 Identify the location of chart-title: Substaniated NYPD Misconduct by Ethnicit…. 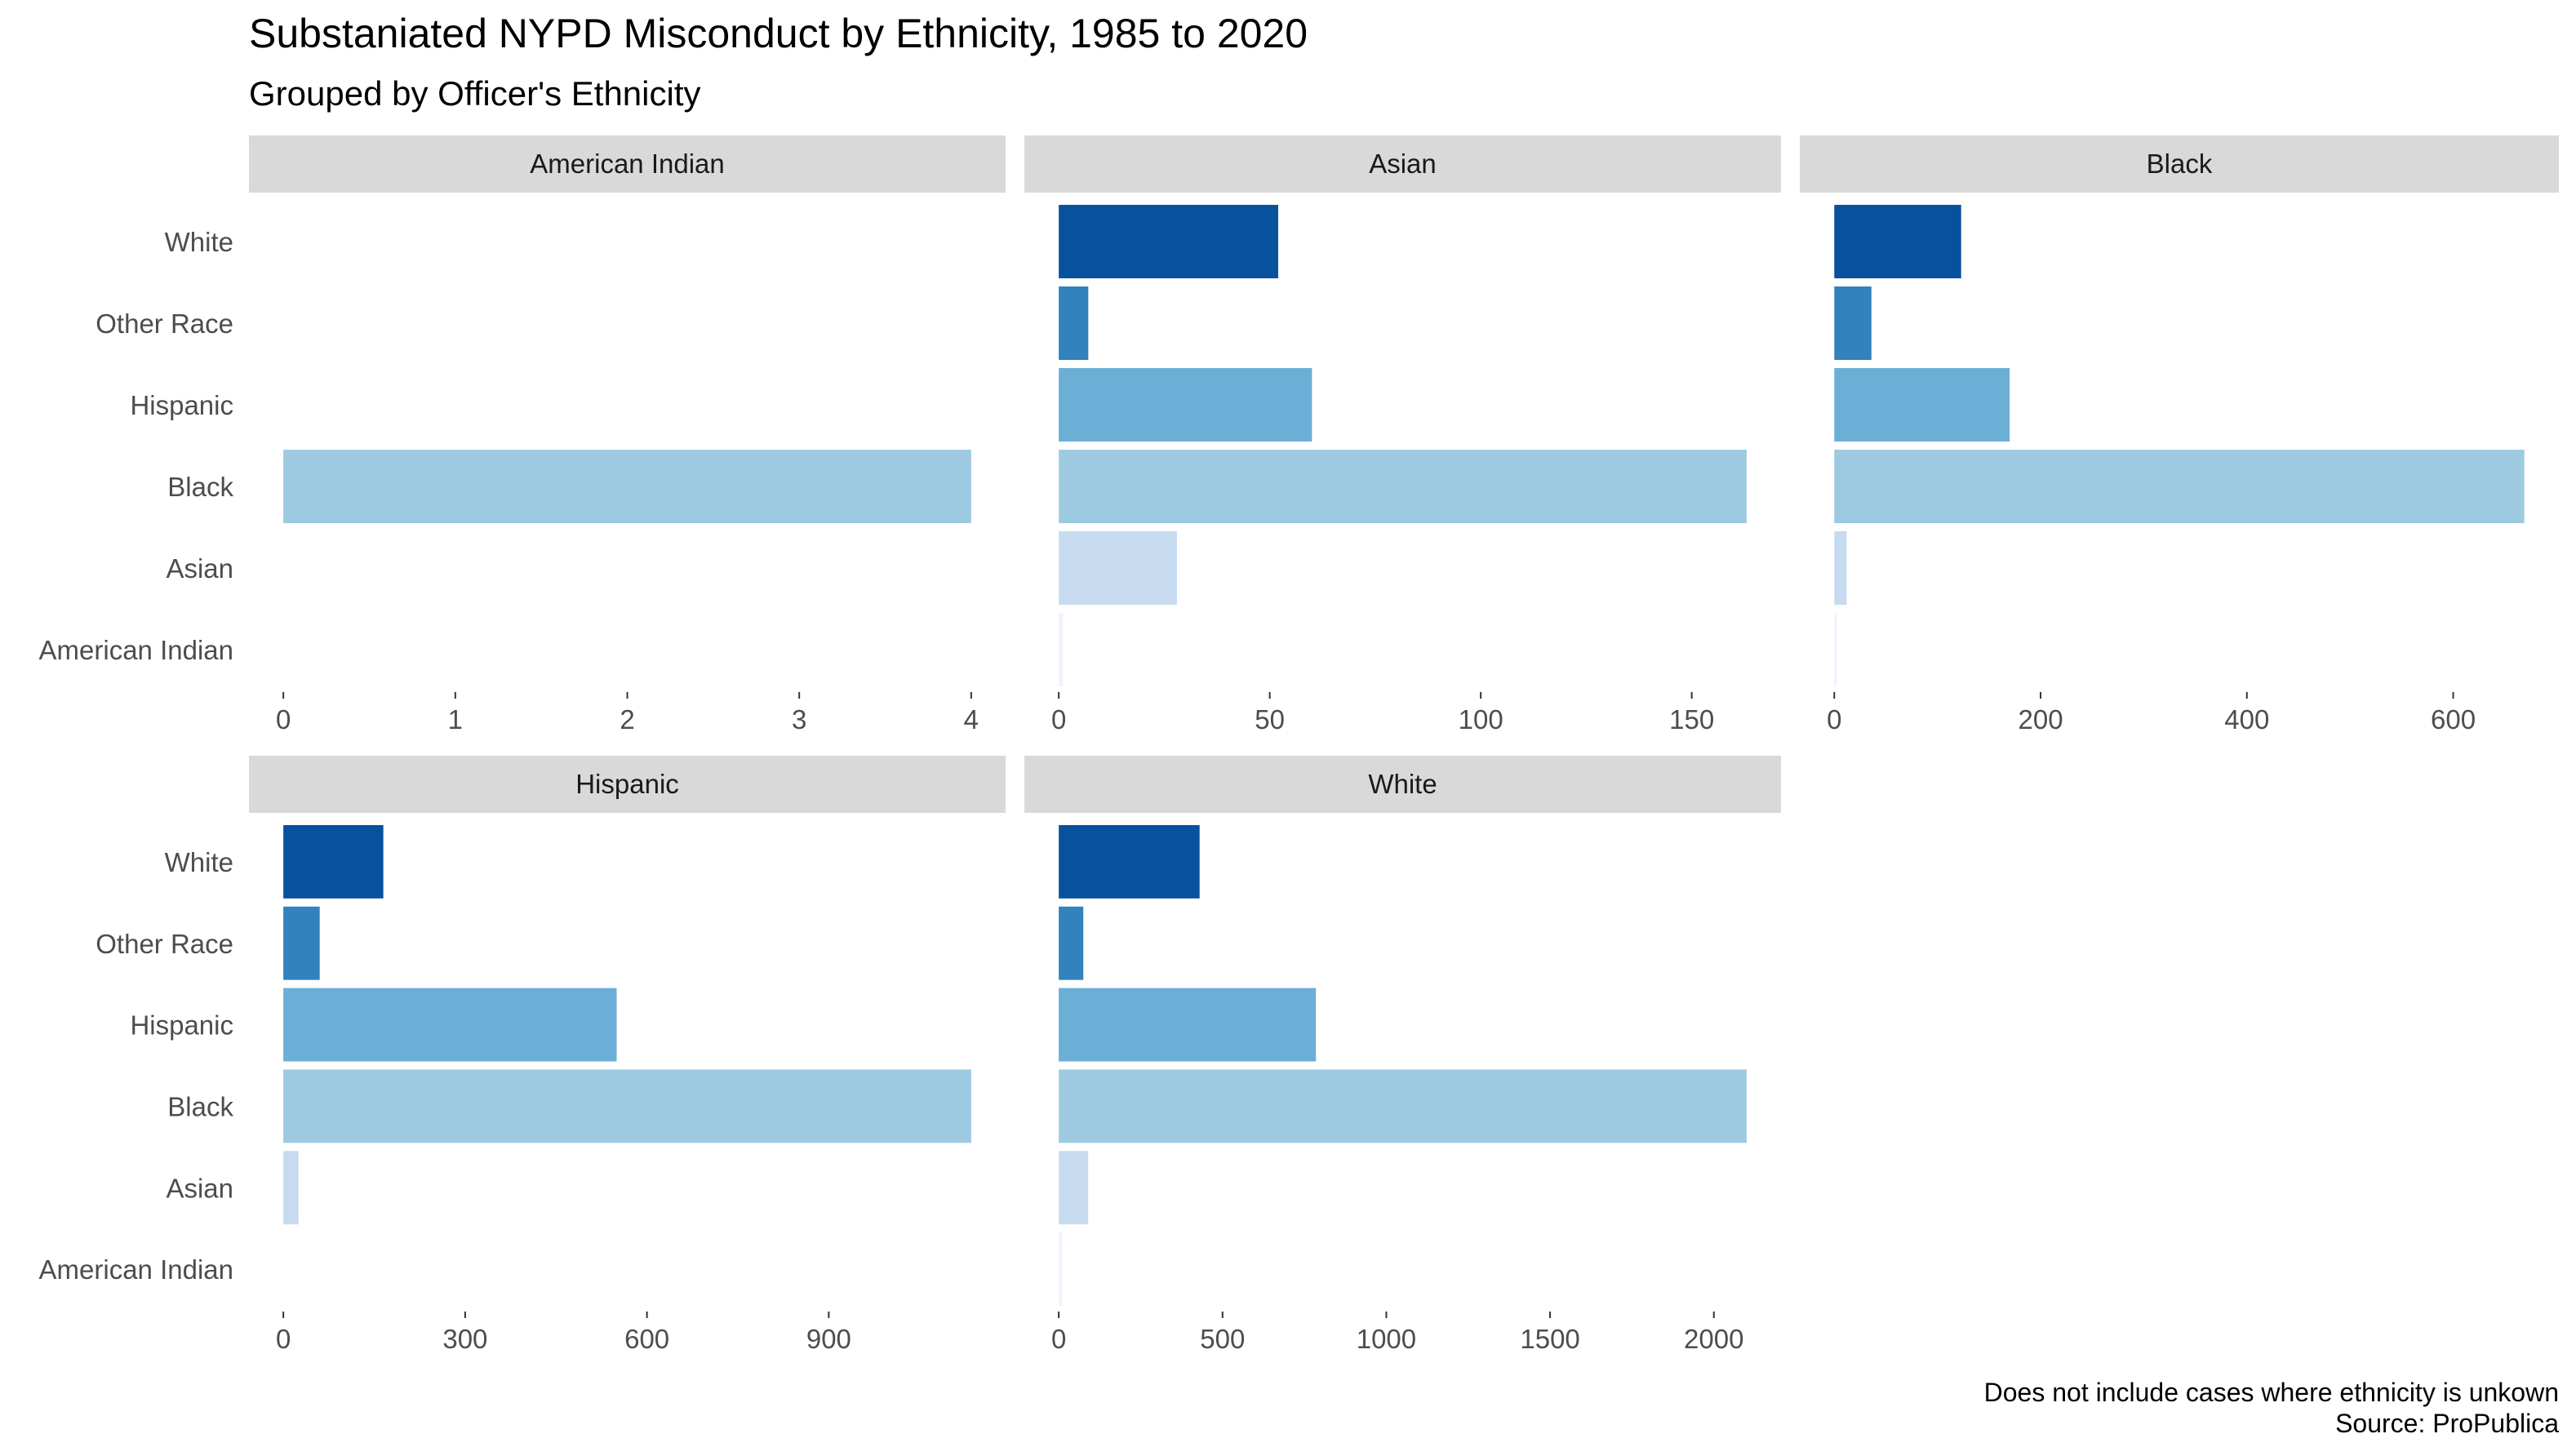
(778, 33).